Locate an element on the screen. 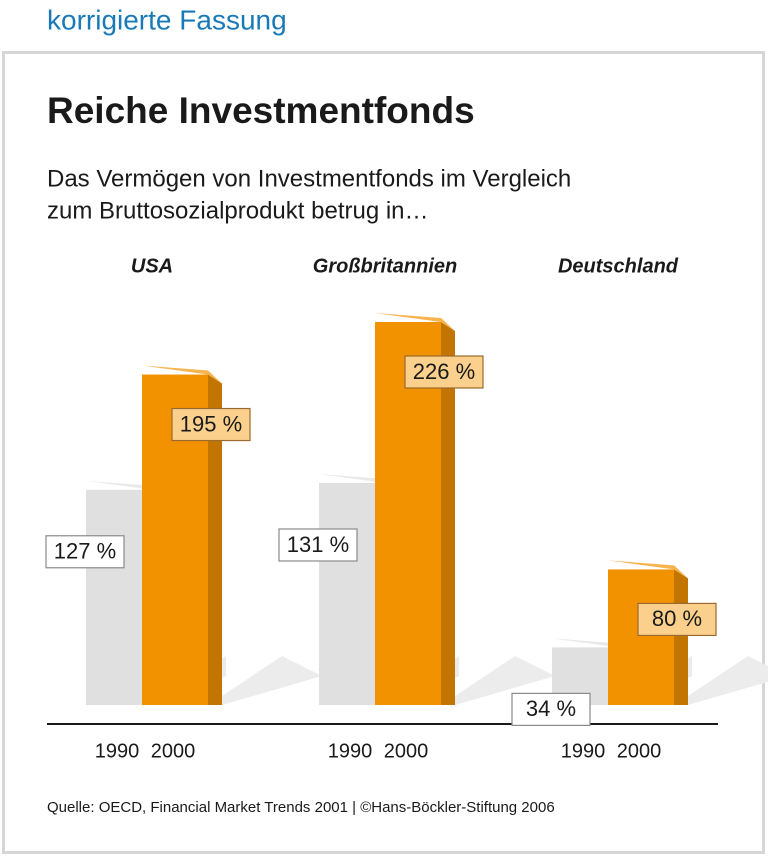 This screenshot has width=768, height=856. header: korrigierte Fassung is located at coordinates (167, 19).